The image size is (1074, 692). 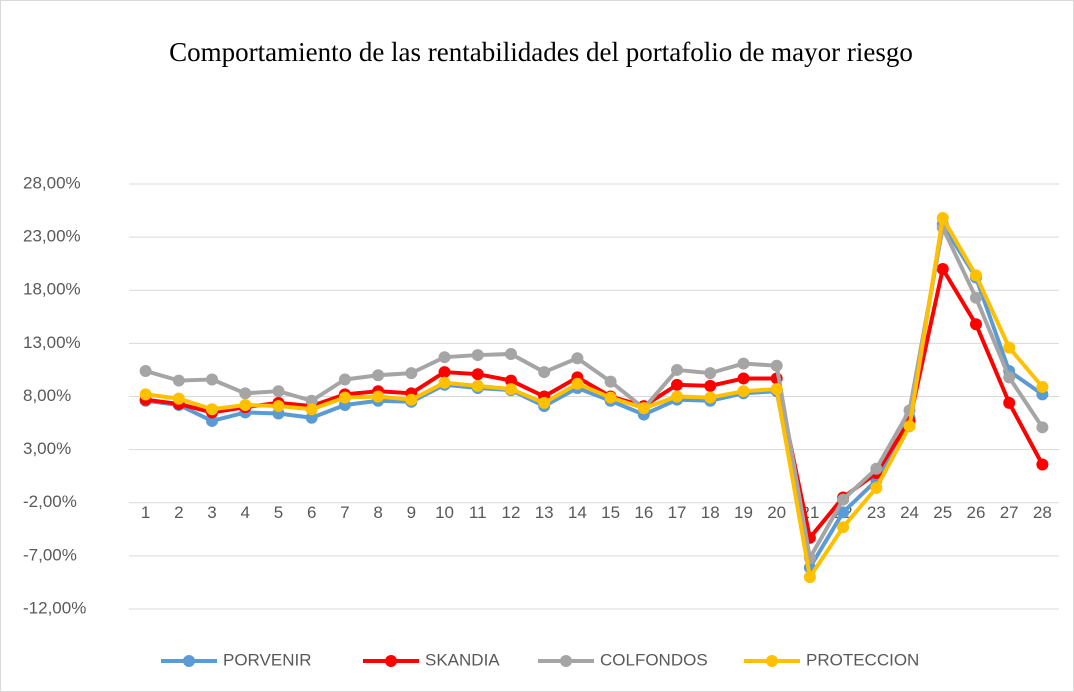 What do you see at coordinates (178, 512) in the screenshot?
I see `x-tick-label: 2` at bounding box center [178, 512].